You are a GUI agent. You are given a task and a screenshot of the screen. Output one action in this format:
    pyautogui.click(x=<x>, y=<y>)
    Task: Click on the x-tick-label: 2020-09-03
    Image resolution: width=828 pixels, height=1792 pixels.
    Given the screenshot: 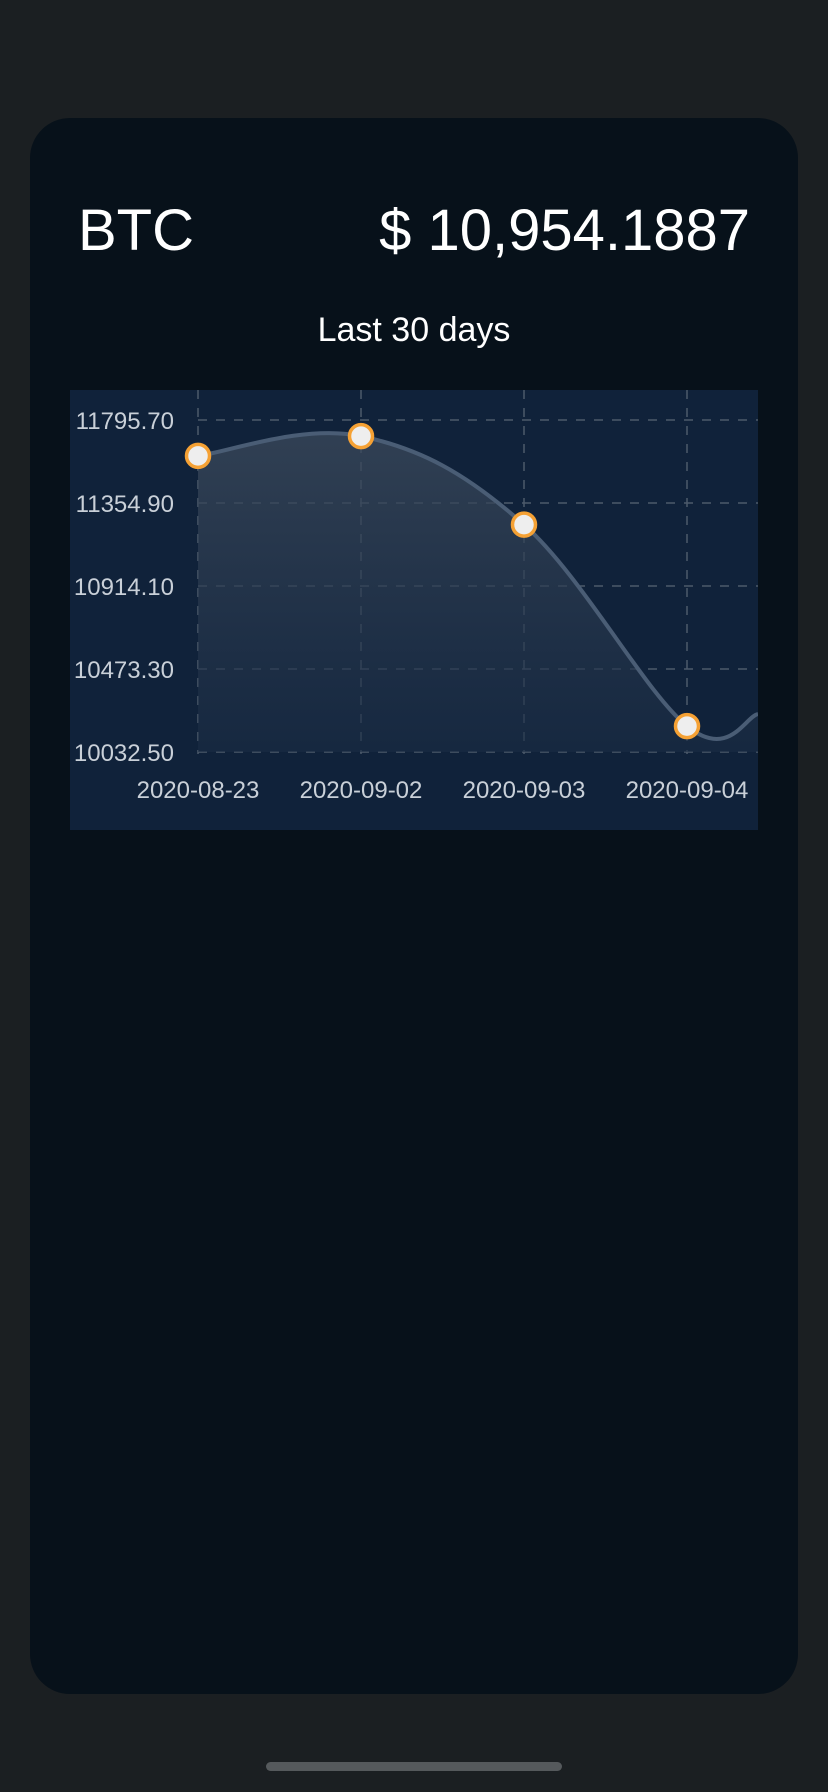 What is the action you would take?
    pyautogui.click(x=524, y=790)
    